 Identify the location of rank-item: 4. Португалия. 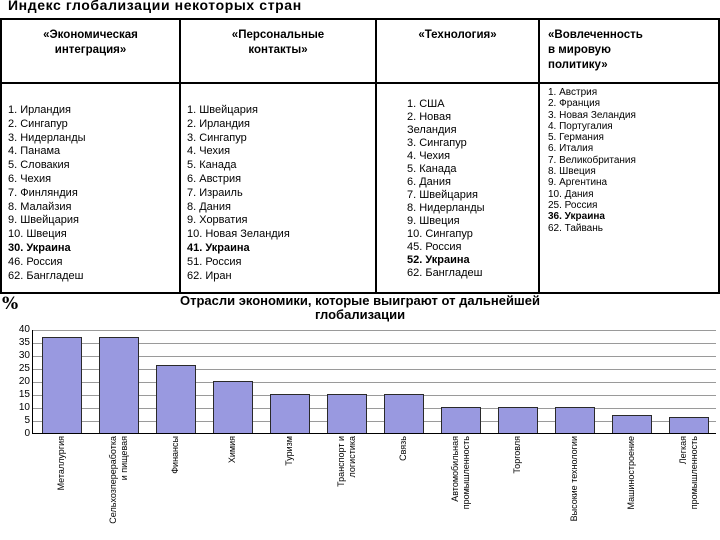
(580, 126).